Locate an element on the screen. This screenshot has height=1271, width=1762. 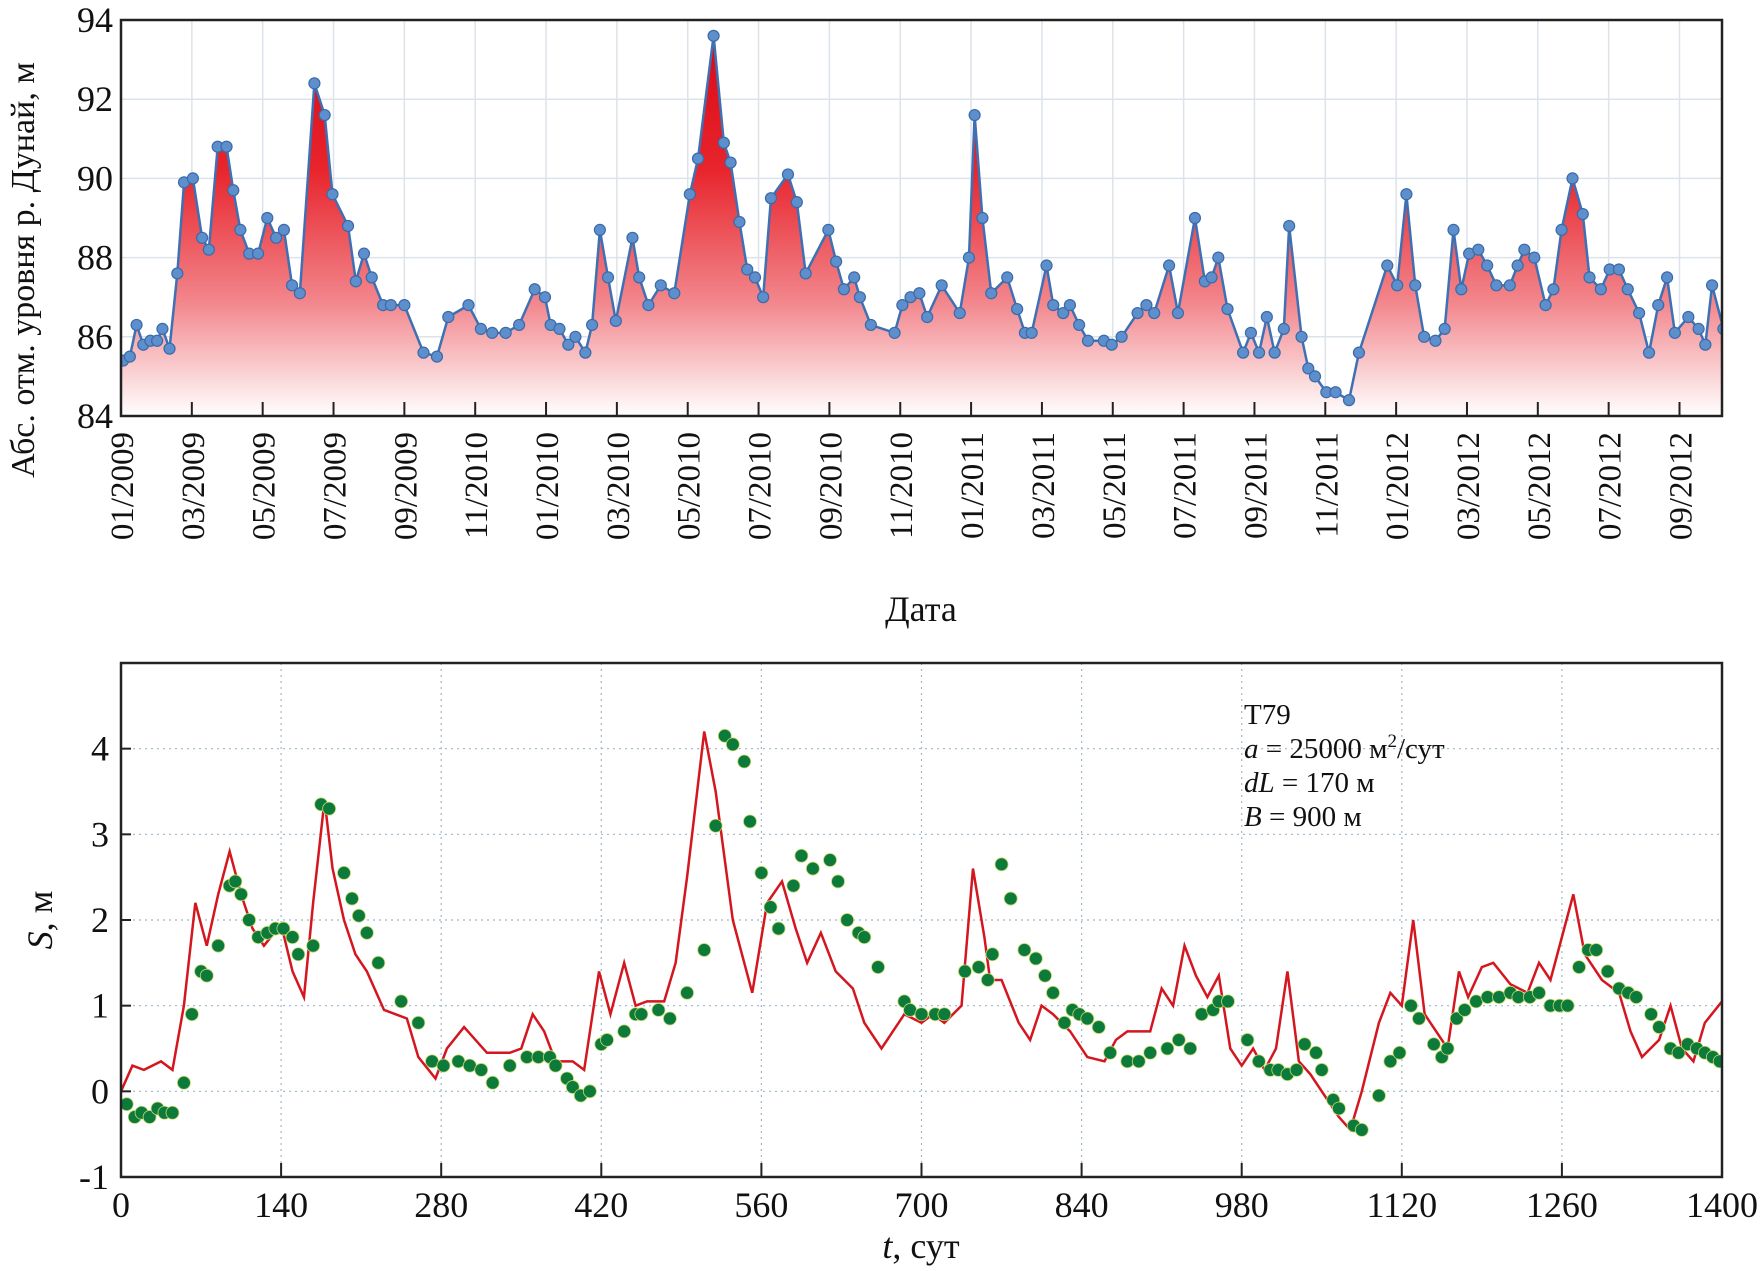
x-tick-label: 11/2011 is located at coordinates (1327, 485).